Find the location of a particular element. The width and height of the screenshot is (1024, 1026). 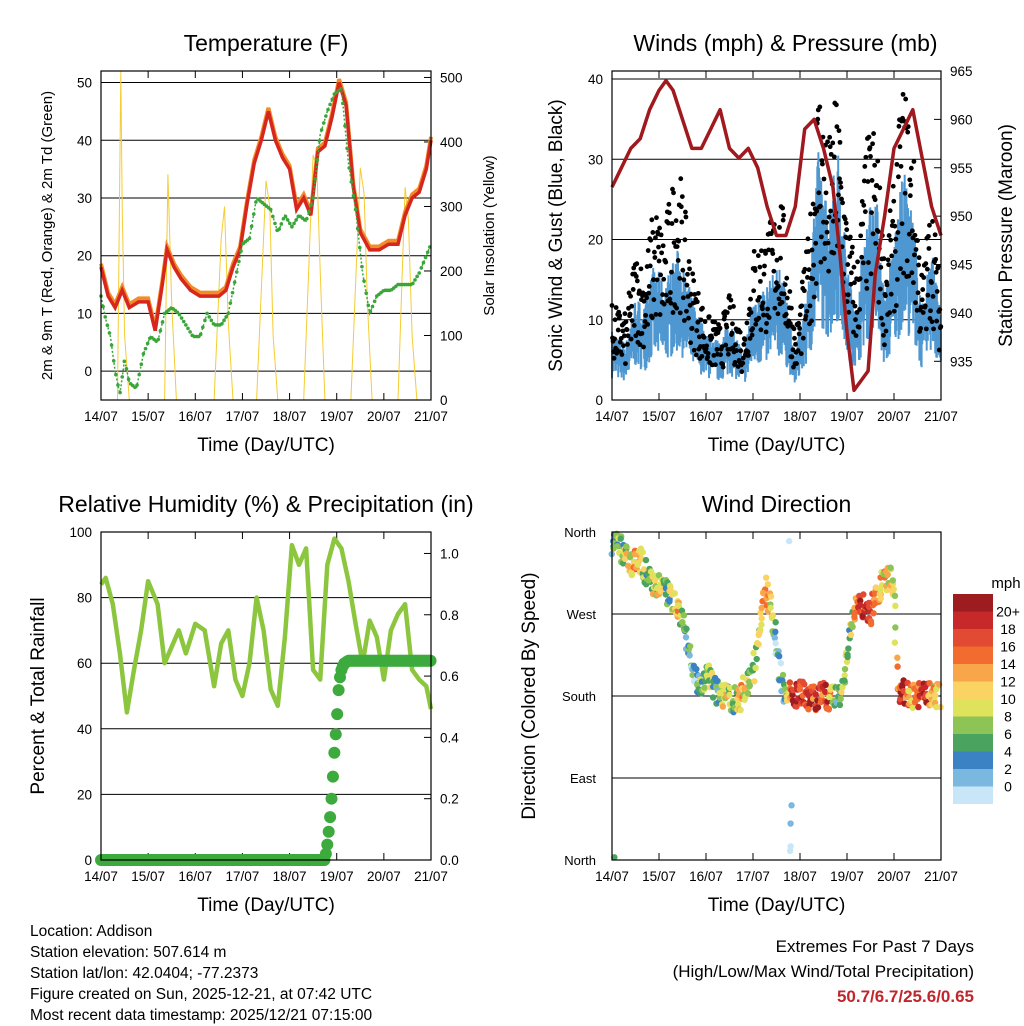

y-tick-label: North is located at coordinates (580, 860).